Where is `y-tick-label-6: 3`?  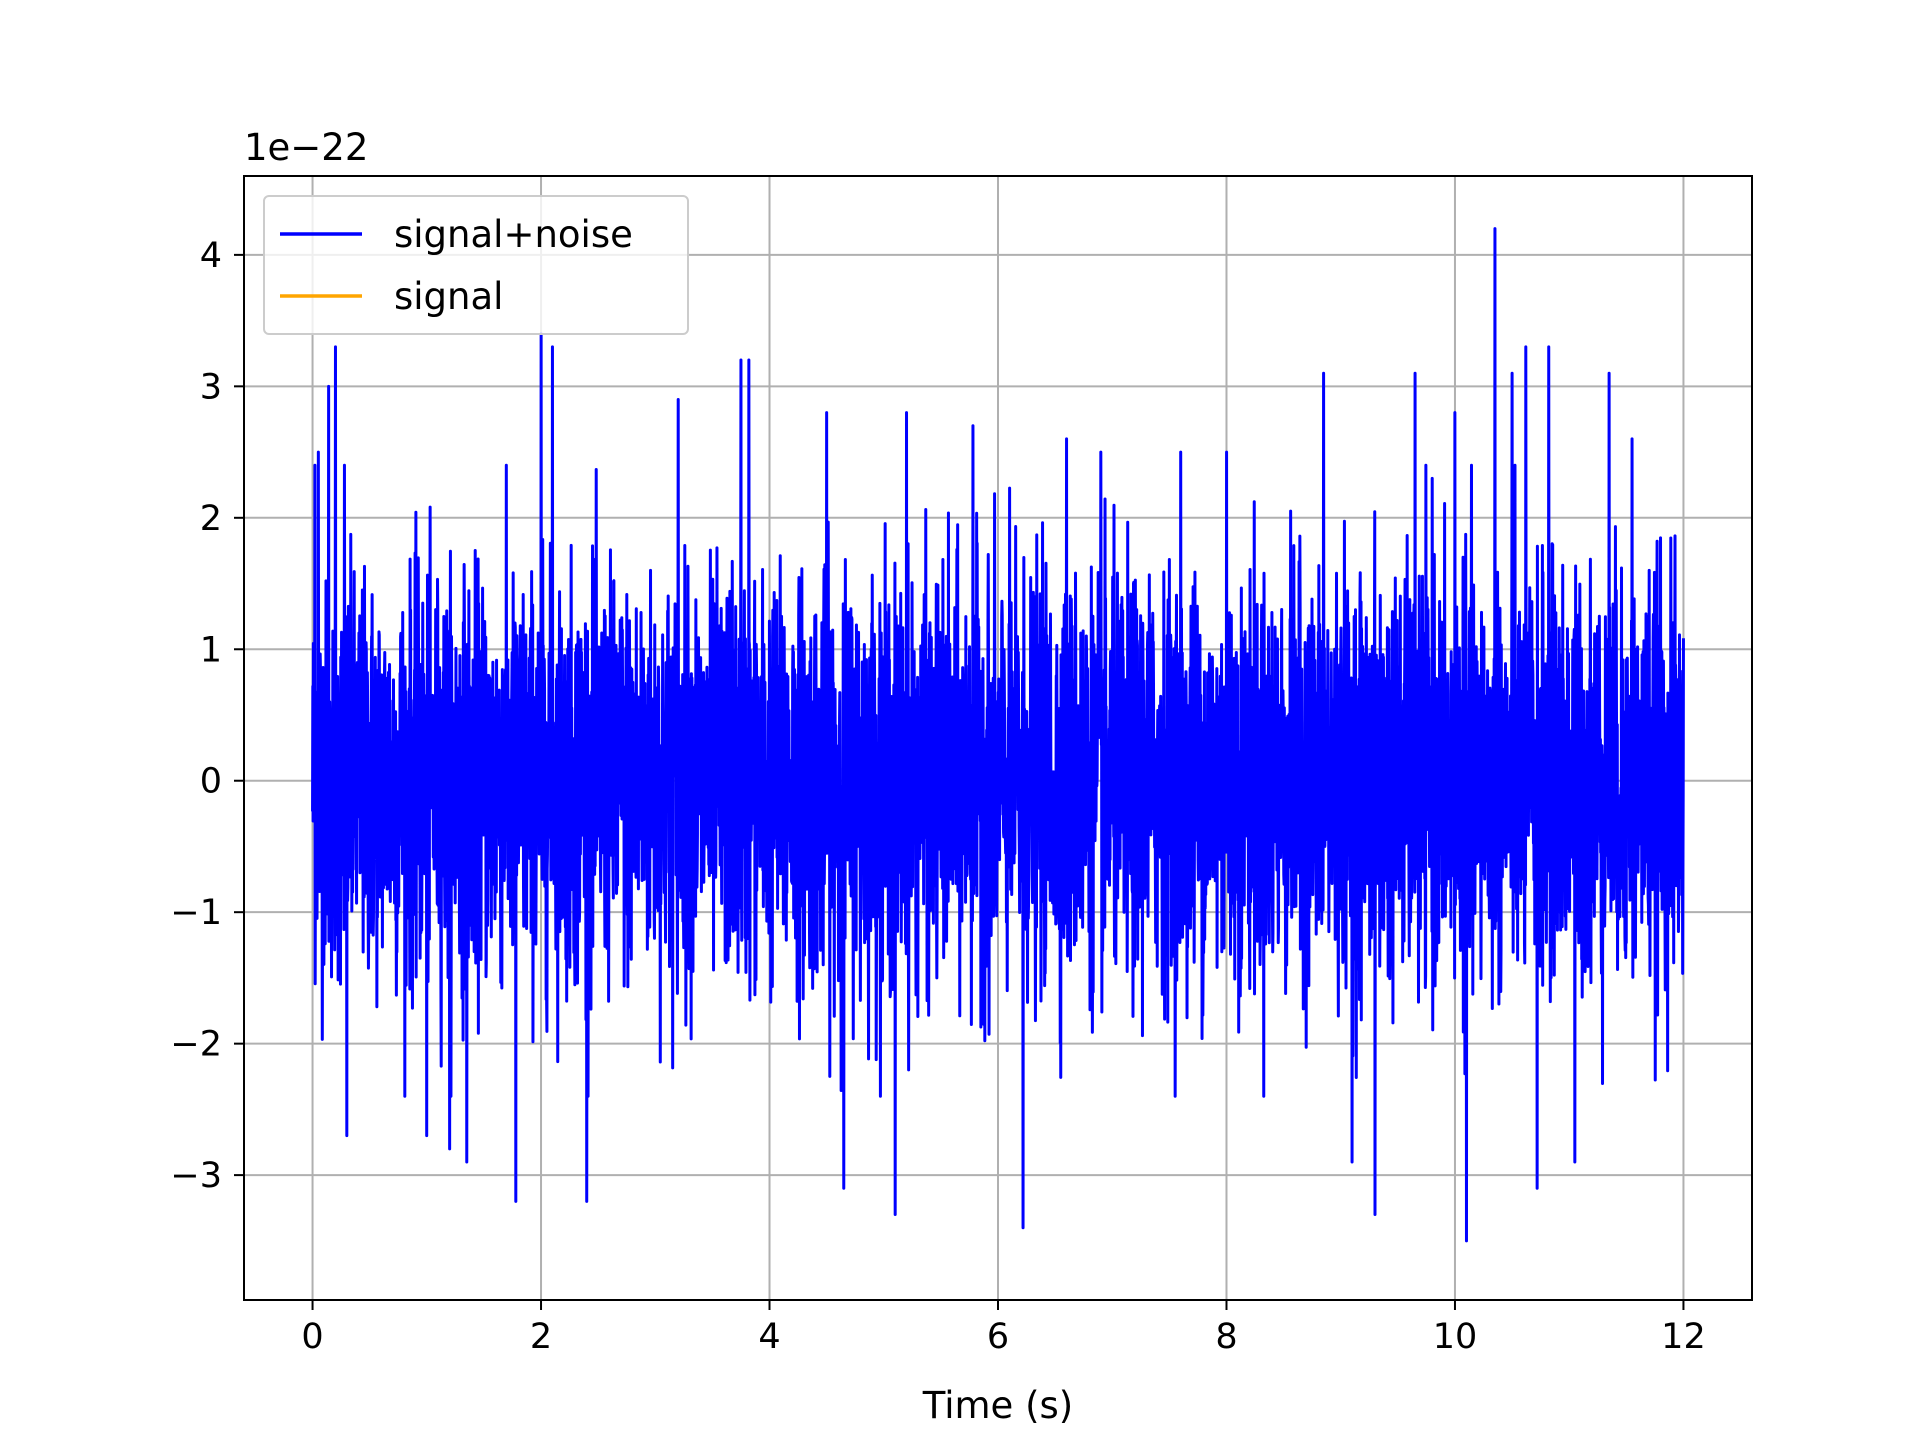 y-tick-label-6: 3 is located at coordinates (211, 387).